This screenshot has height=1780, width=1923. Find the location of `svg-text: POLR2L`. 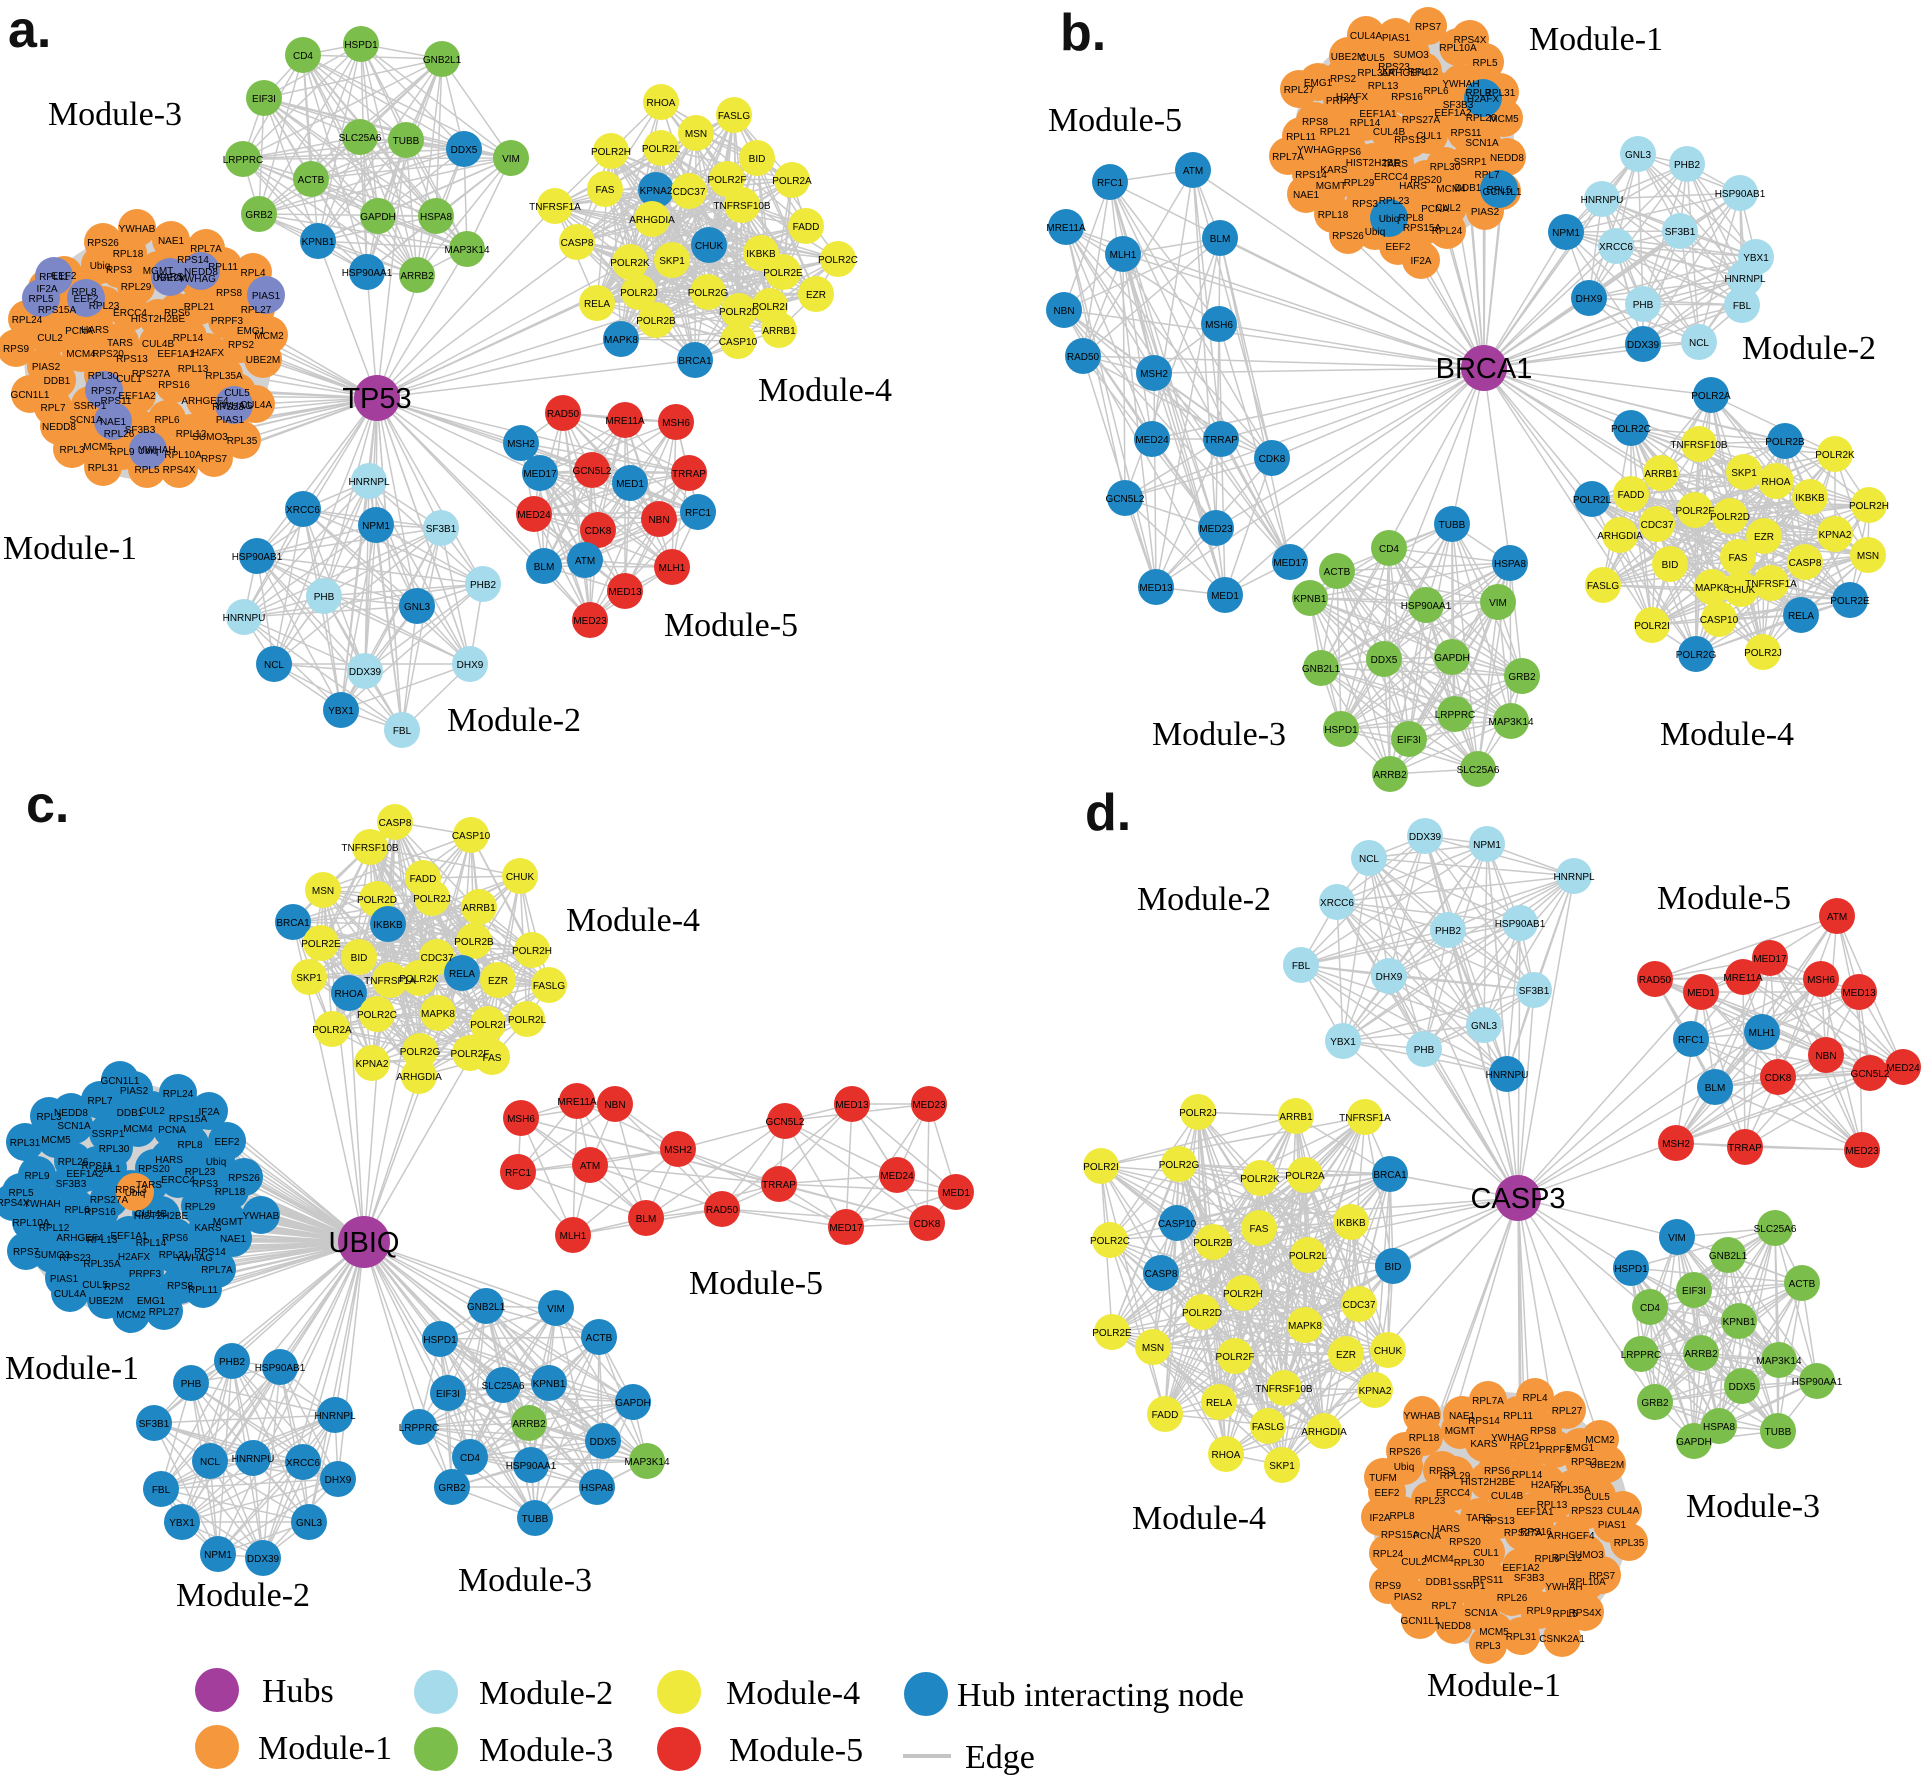

svg-text: POLR2L is located at coordinates (1308, 1256).